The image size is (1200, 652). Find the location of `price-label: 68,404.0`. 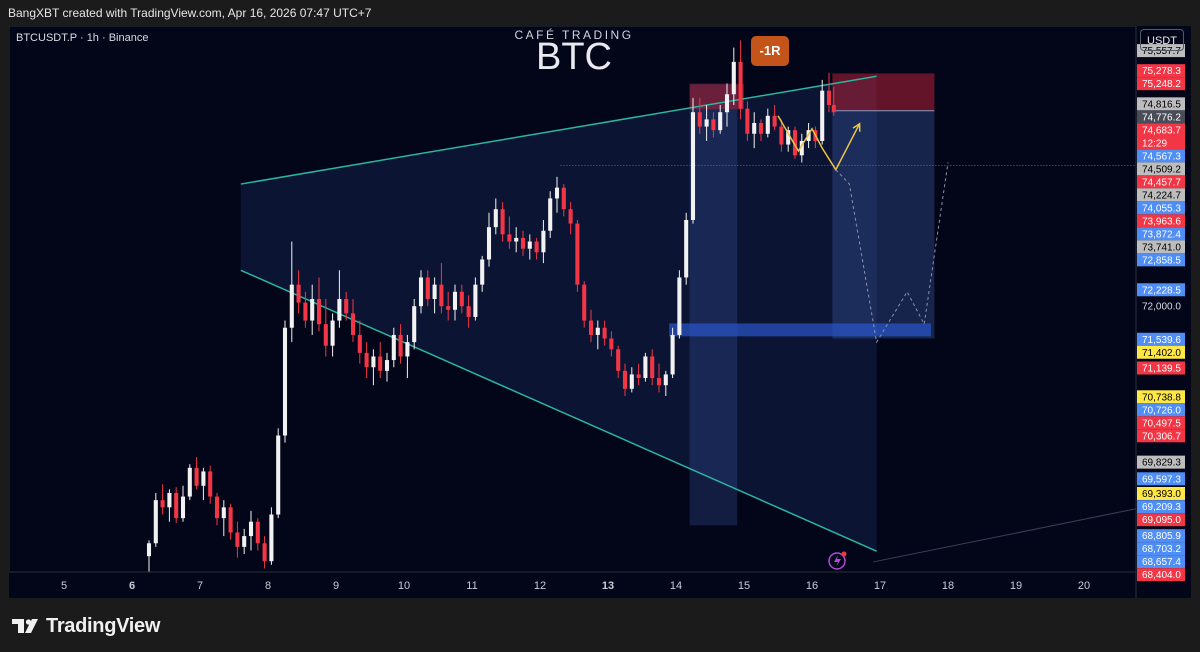

price-label: 68,404.0 is located at coordinates (1161, 575).